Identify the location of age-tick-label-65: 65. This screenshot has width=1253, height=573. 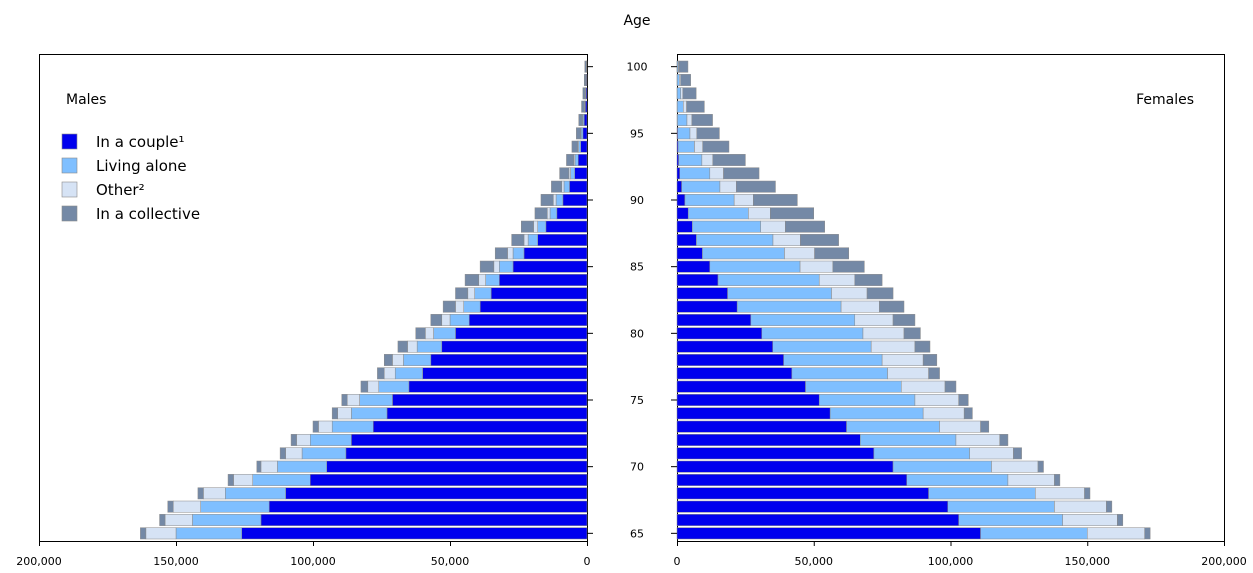
(637, 533).